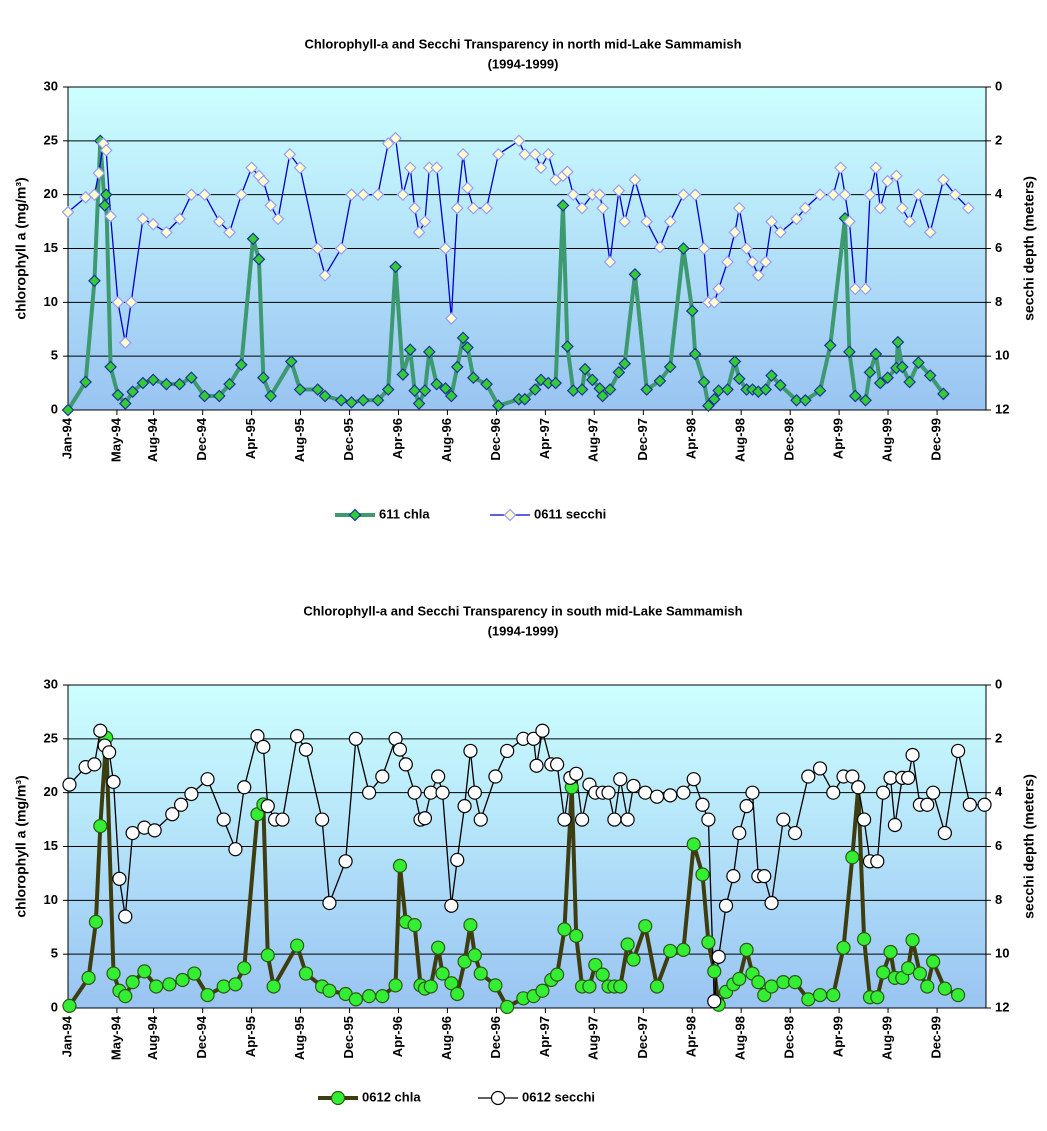 The width and height of the screenshot is (1047, 1131). I want to click on y2-axis-label: secchi depth (meters), so click(1029, 846).